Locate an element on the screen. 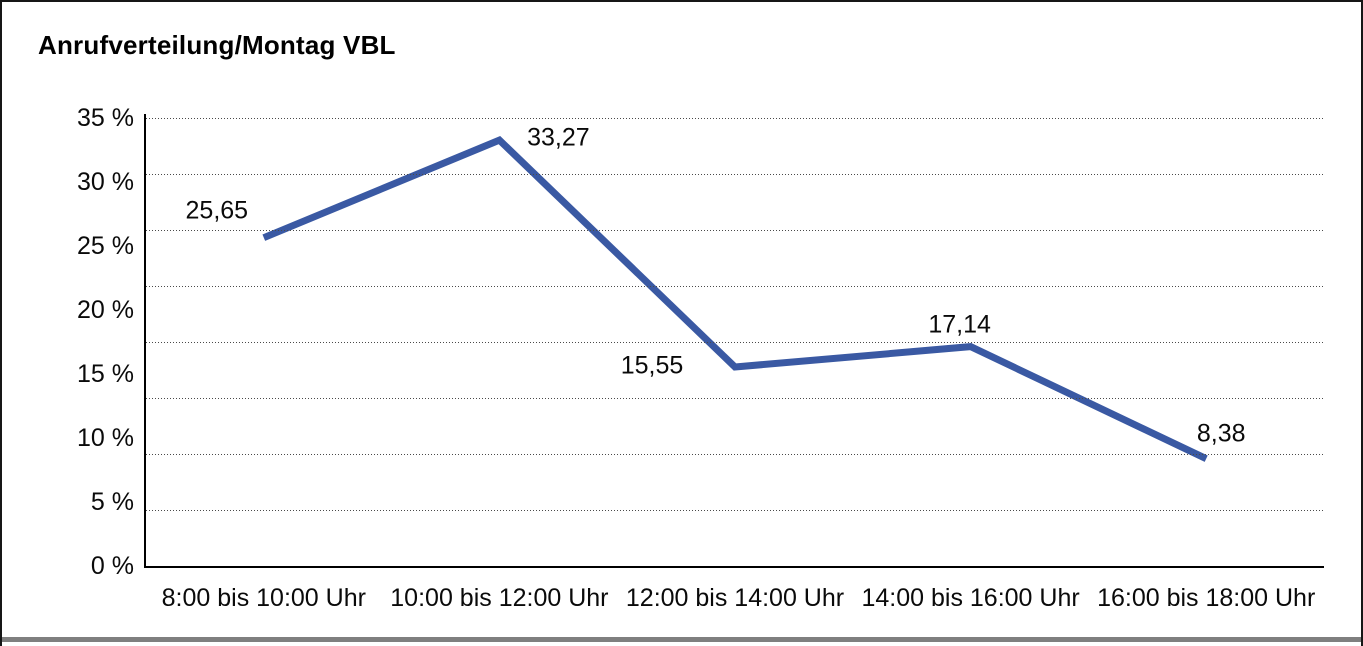  data-value-label: 15,55 is located at coordinates (652, 365).